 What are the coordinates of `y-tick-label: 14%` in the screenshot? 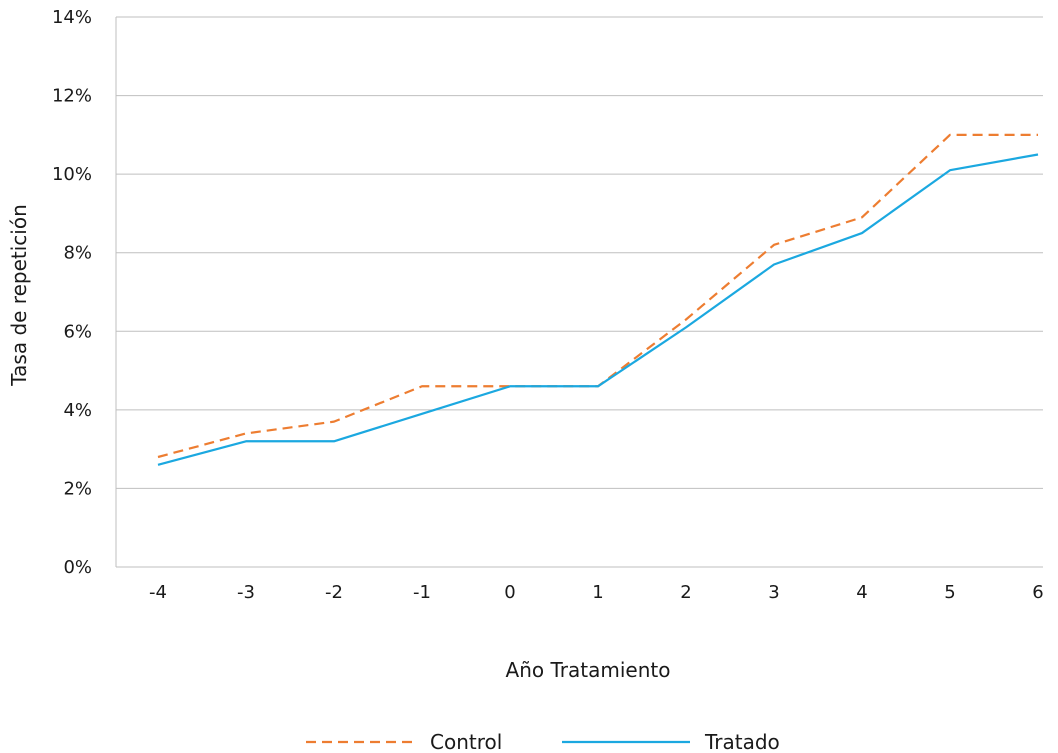 It's located at (72, 17).